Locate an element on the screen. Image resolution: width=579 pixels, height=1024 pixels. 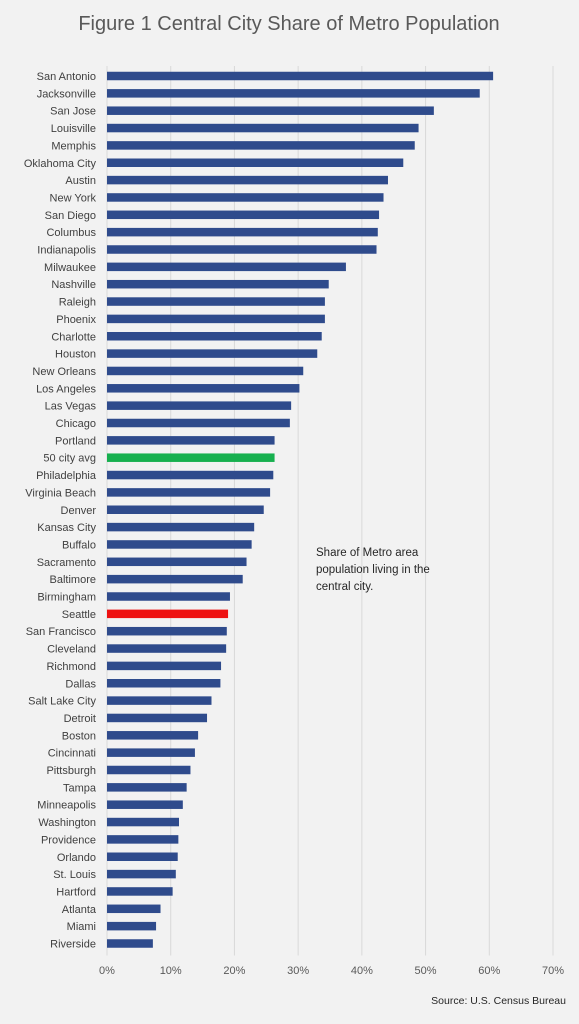
bar-hartford is located at coordinates (140, 891).